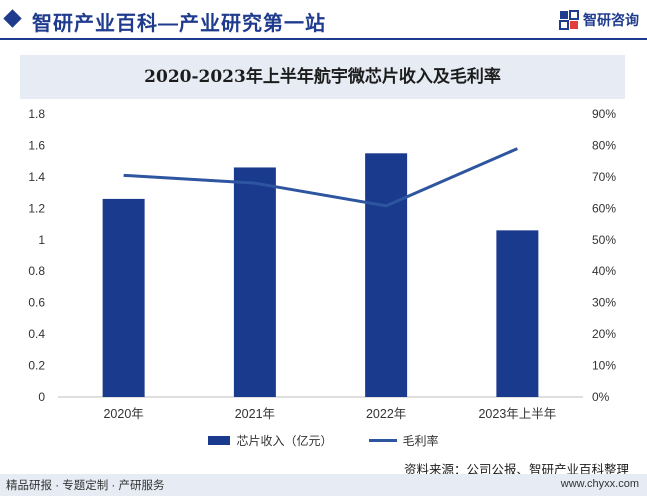 This screenshot has width=647, height=496. Describe the element at coordinates (36, 366) in the screenshot. I see `y-left-tick-label: 0.2` at that location.